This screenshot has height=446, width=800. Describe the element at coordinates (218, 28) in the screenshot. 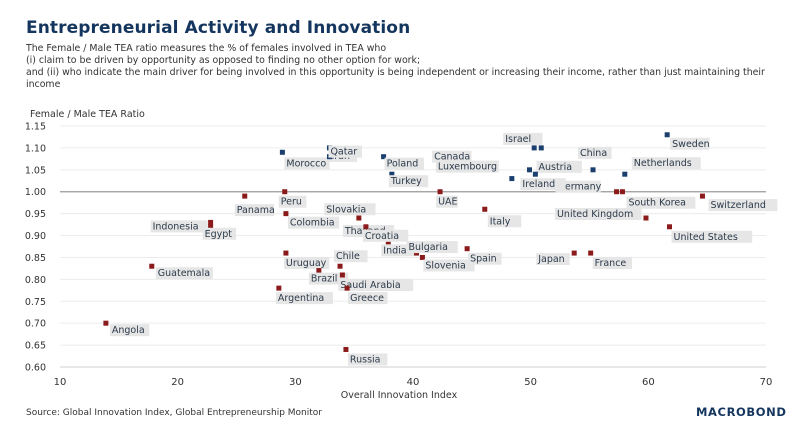

I see `chart-title: Entrepreneurial Activity and Innovation` at that location.